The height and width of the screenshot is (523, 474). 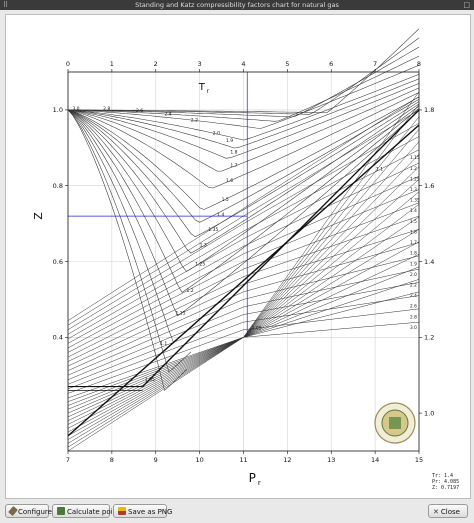 I want to click on window-menu-icon: ⠿, so click(x=6, y=5).